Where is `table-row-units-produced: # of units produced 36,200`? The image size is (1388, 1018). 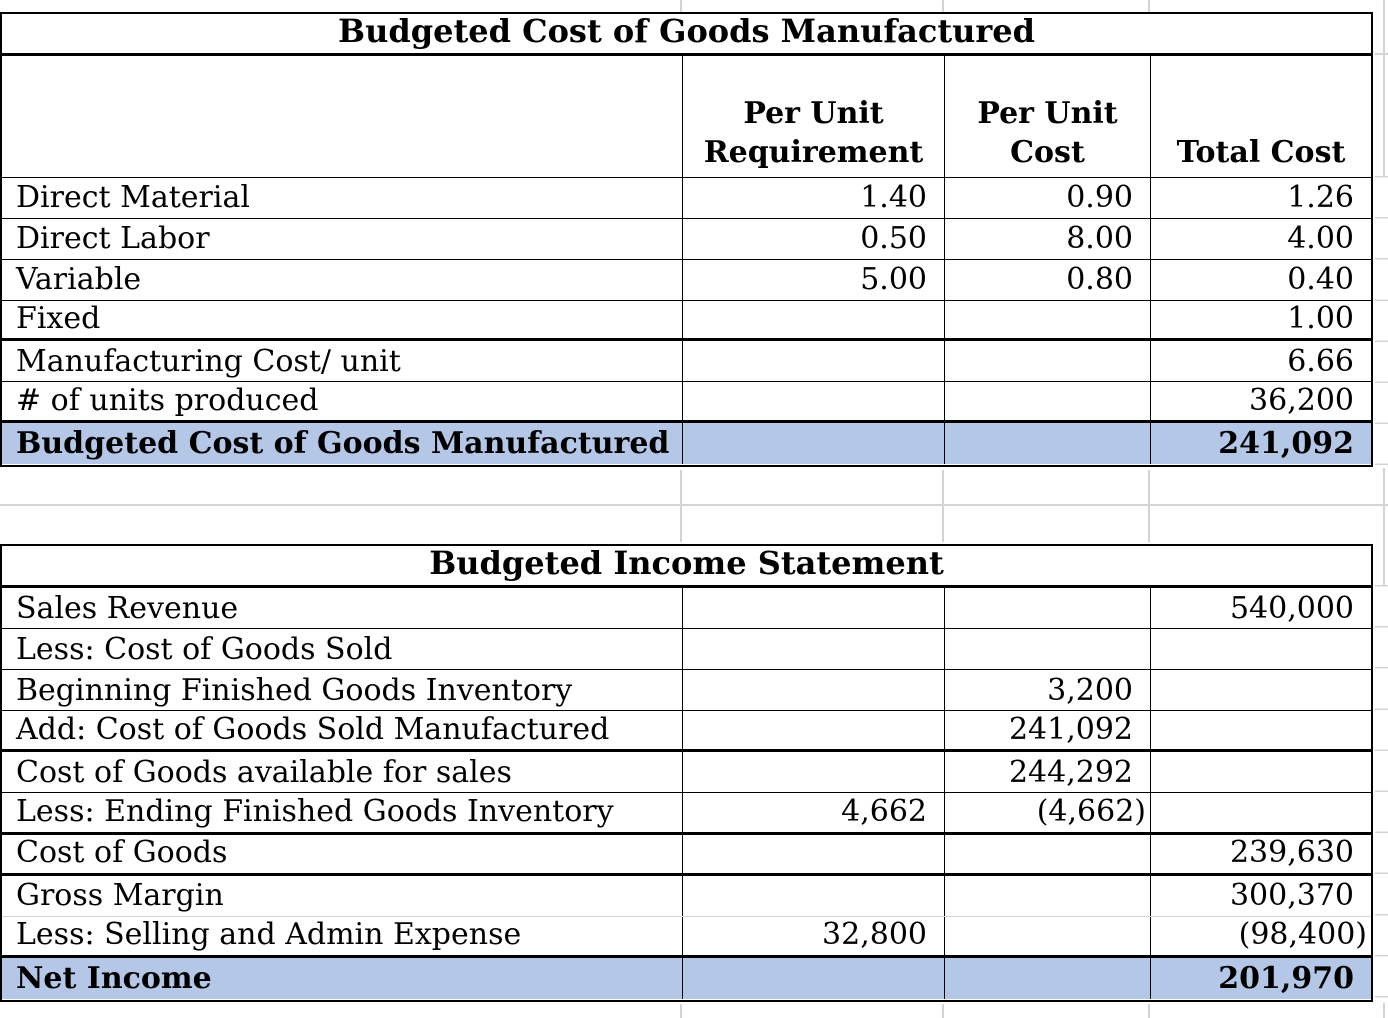 table-row-units-produced: # of units produced 36,200 is located at coordinates (686, 403).